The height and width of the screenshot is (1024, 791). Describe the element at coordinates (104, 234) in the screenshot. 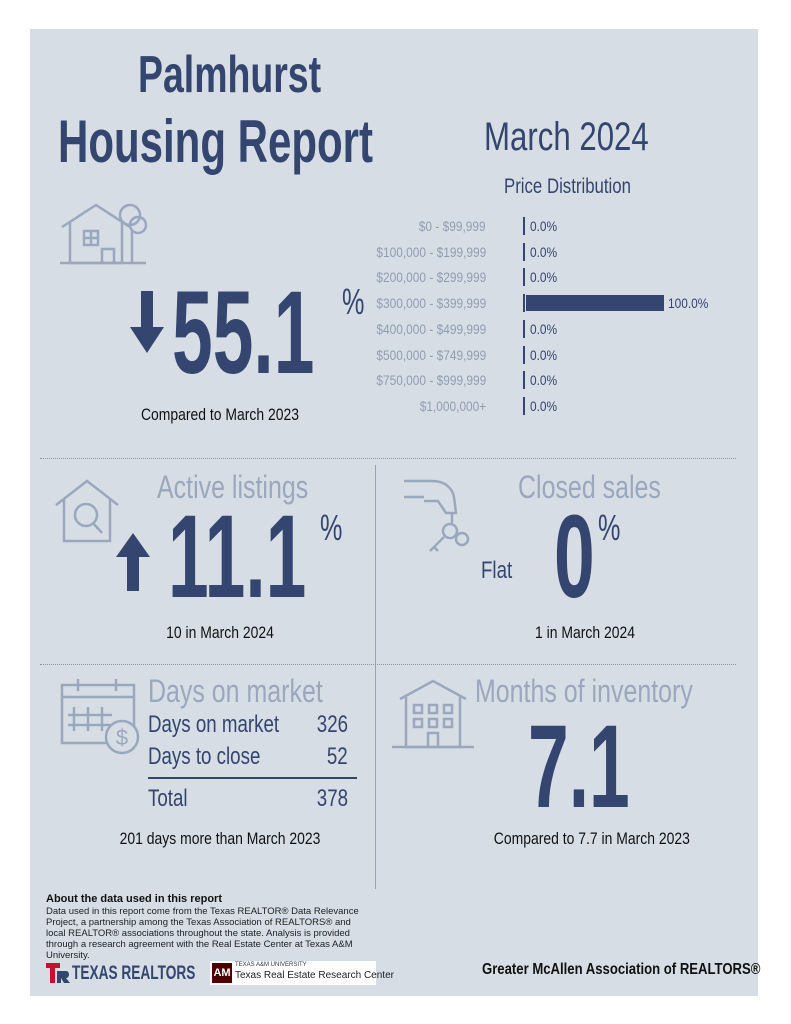

I see `house-tree-icon` at that location.